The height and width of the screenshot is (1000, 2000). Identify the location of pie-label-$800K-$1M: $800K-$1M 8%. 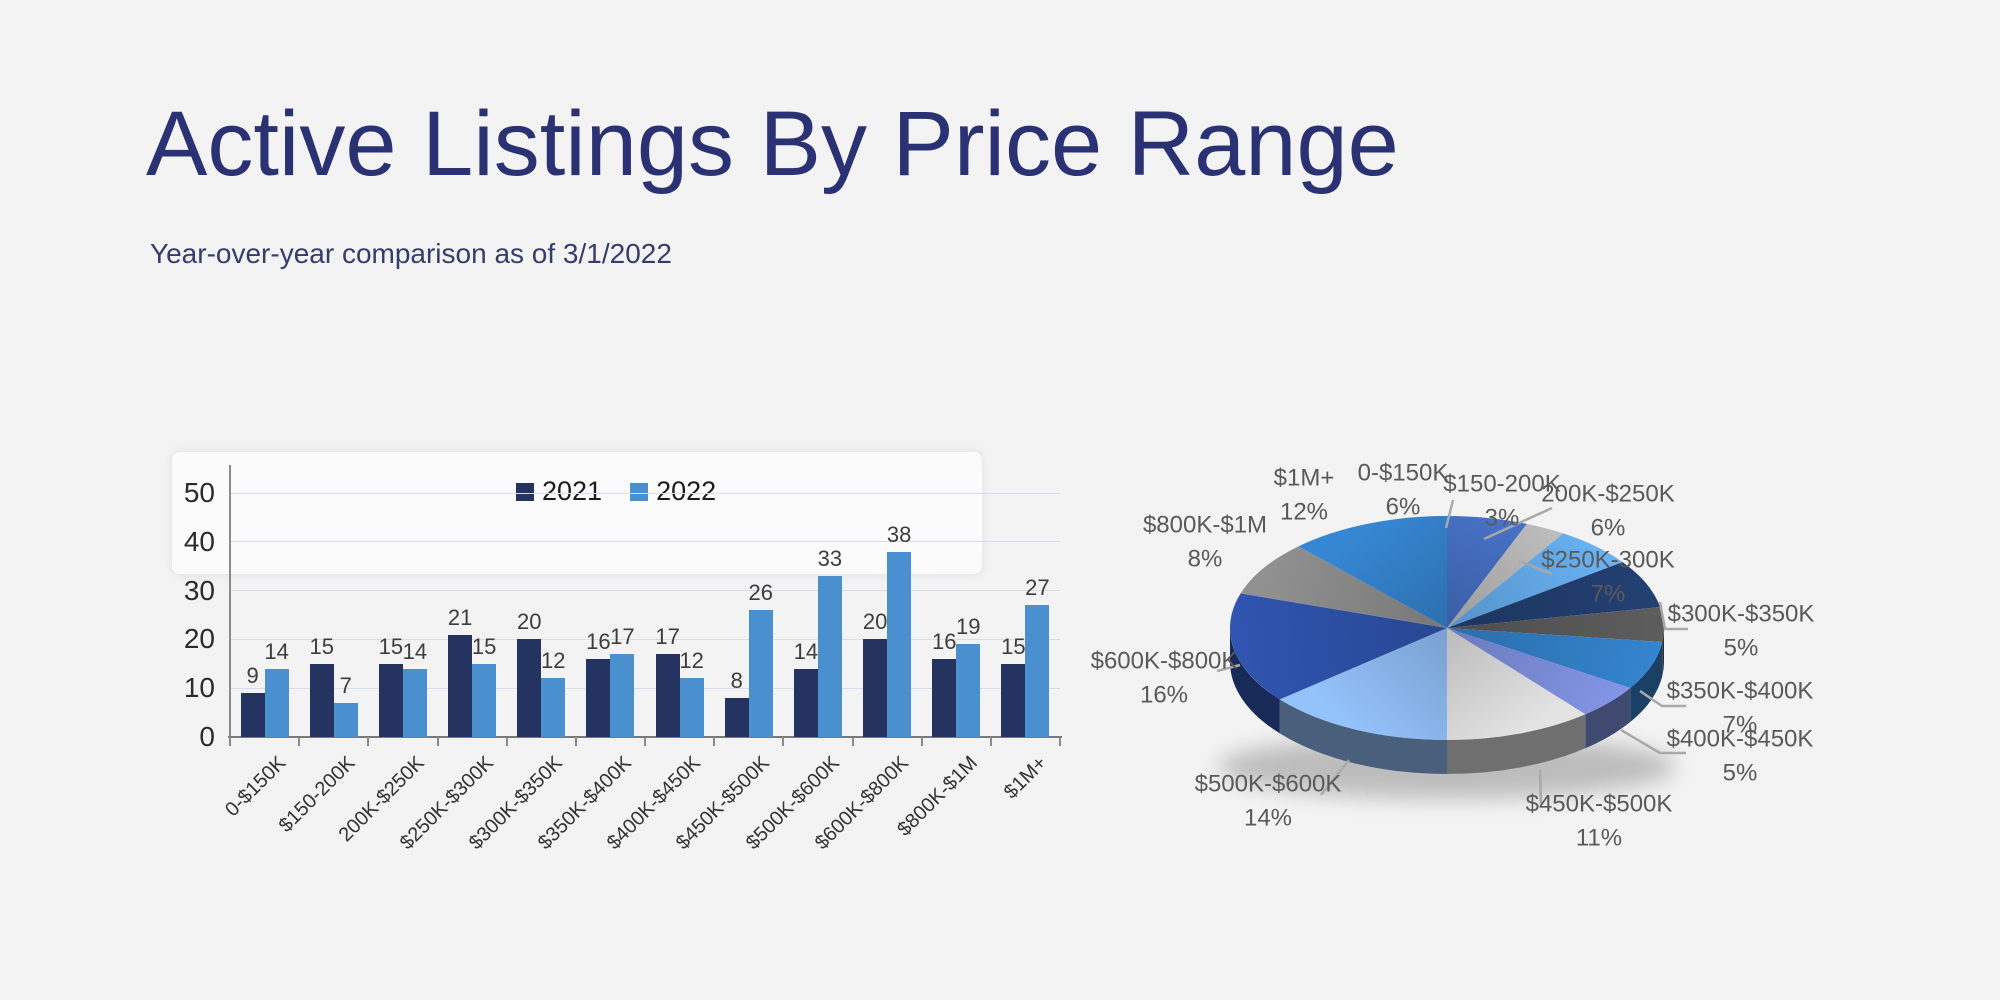
(1205, 541).